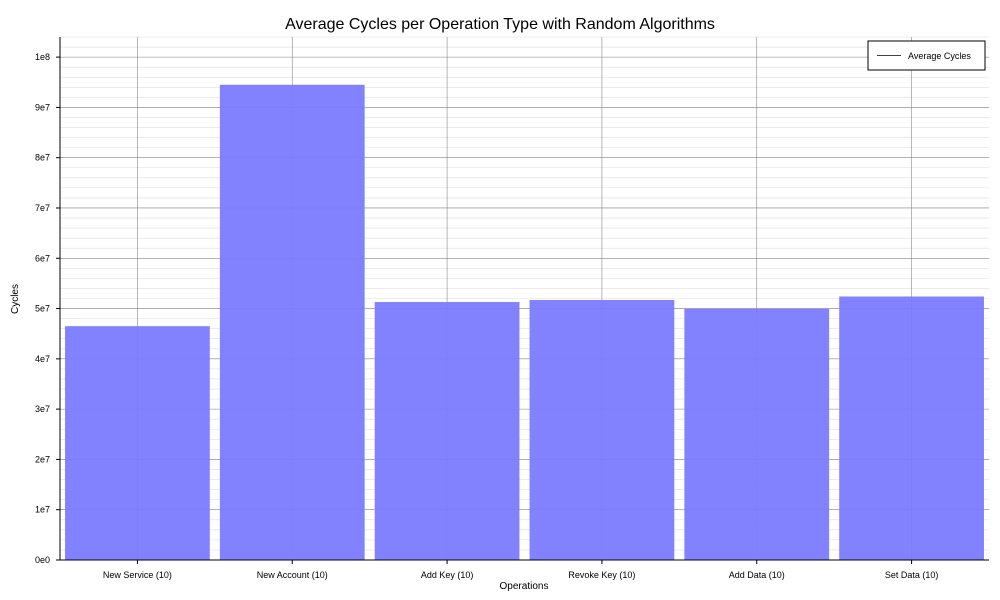 This screenshot has height=600, width=1000. What do you see at coordinates (601, 575) in the screenshot?
I see `x-tick-label: Revoke Key (10)` at bounding box center [601, 575].